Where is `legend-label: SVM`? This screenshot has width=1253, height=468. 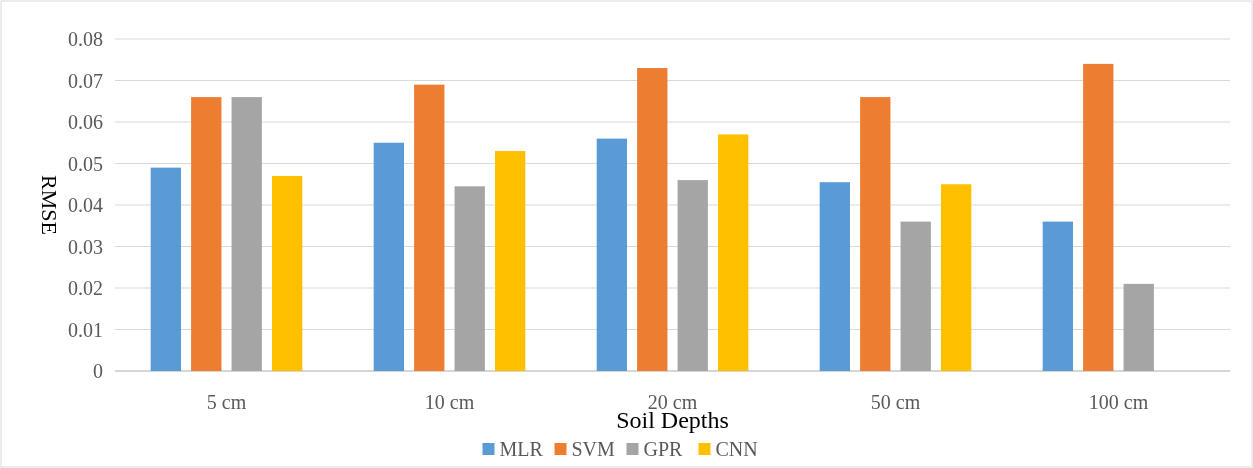
legend-label: SVM is located at coordinates (593, 449).